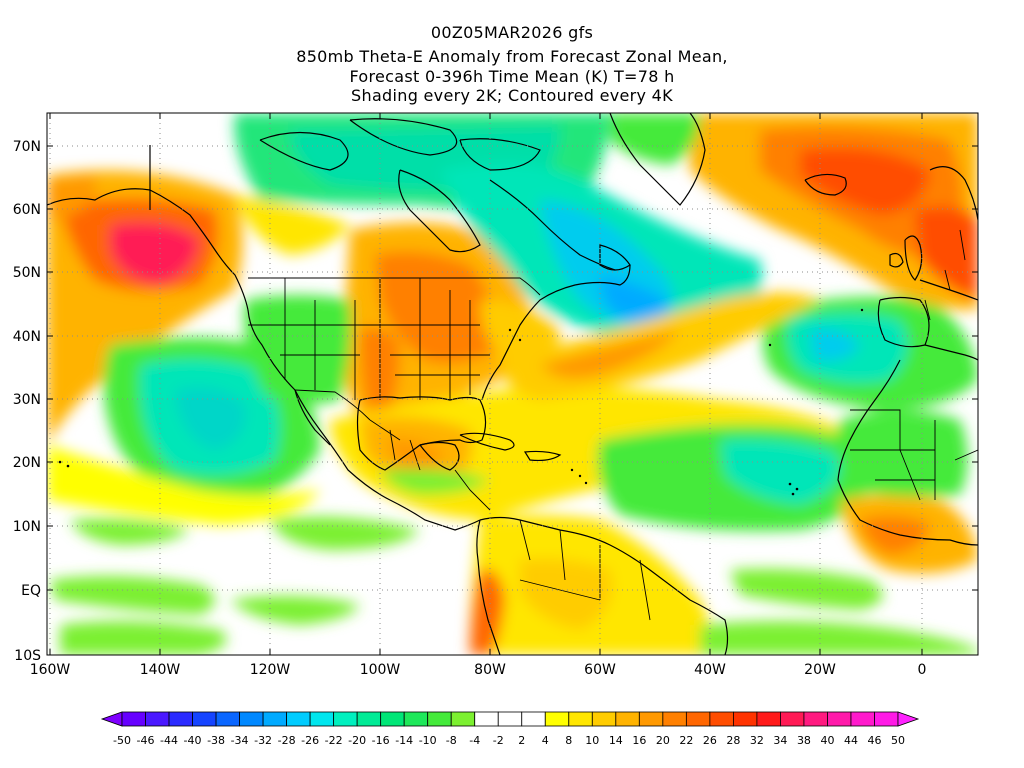 The width and height of the screenshot is (1024, 768). I want to click on warm-amazon, so click(566, 594).